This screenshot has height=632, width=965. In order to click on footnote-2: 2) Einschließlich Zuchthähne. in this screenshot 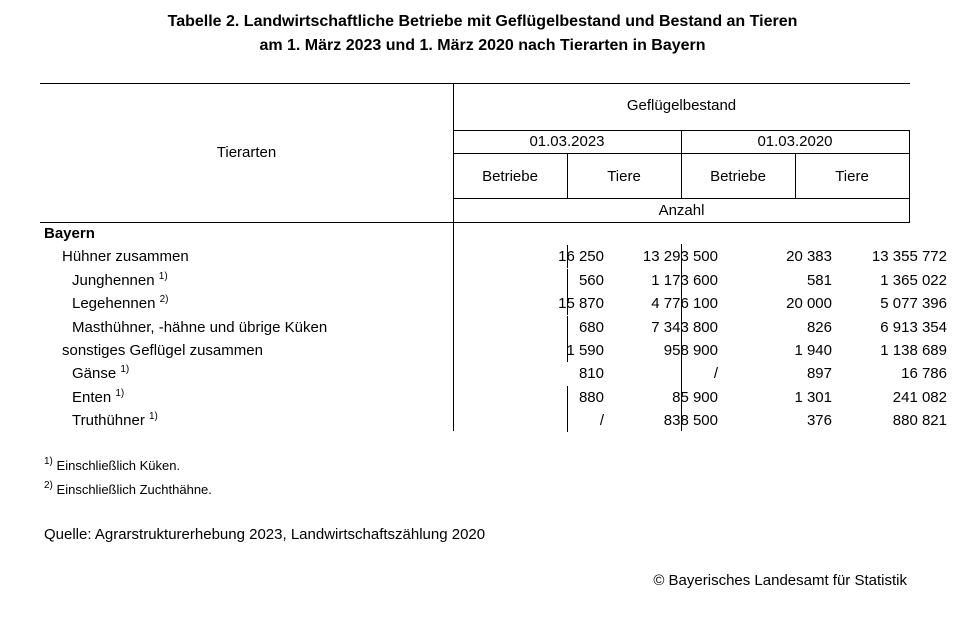, I will do `click(128, 489)`.